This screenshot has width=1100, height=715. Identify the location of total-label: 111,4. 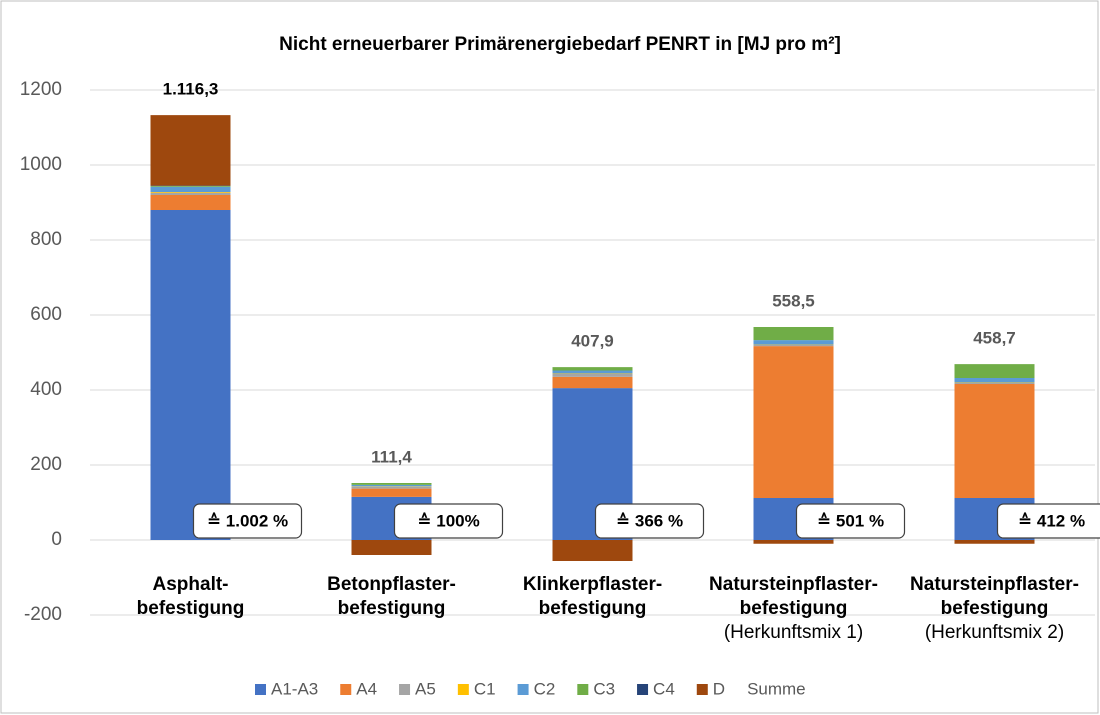
(391, 456).